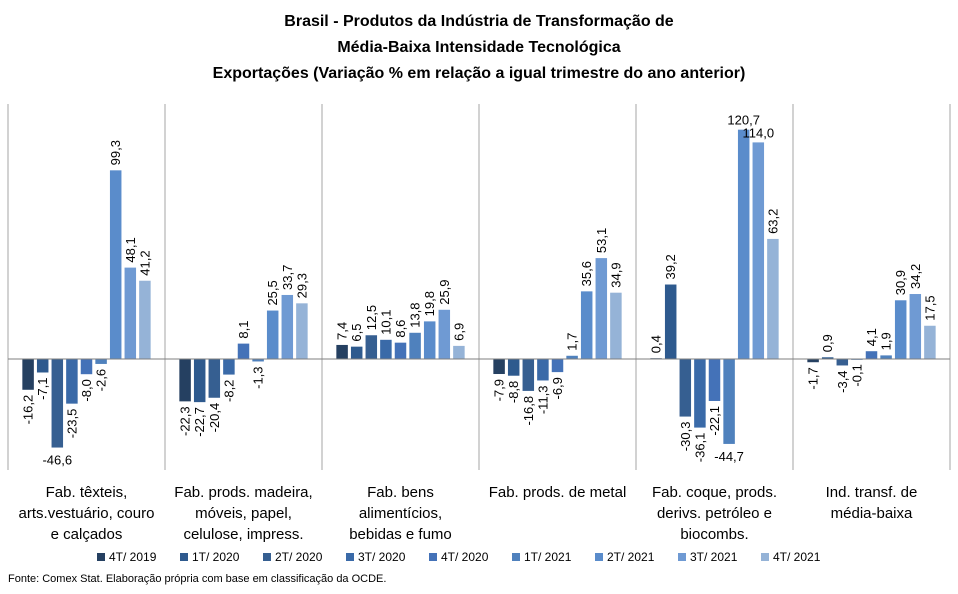 This screenshot has height=594, width=958. Describe the element at coordinates (670, 266) in the screenshot. I see `data-label: 39,2` at that location.